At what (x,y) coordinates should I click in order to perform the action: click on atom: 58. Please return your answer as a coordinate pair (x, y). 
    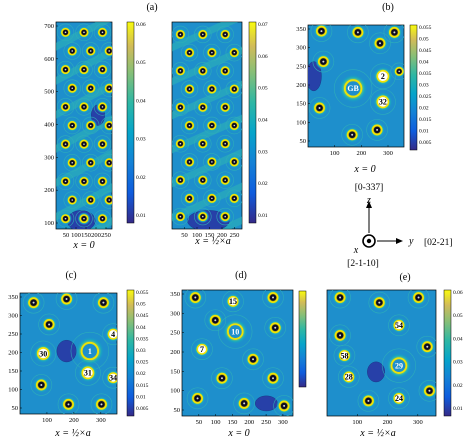
    Looking at the image, I should click on (344, 355).